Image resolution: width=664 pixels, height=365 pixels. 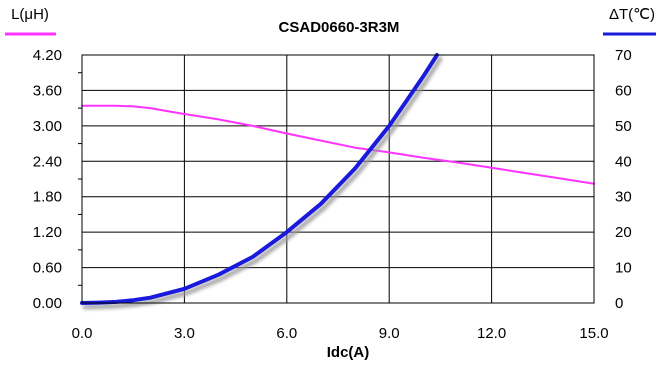 I want to click on x-tick-label: 9.0, so click(x=389, y=333).